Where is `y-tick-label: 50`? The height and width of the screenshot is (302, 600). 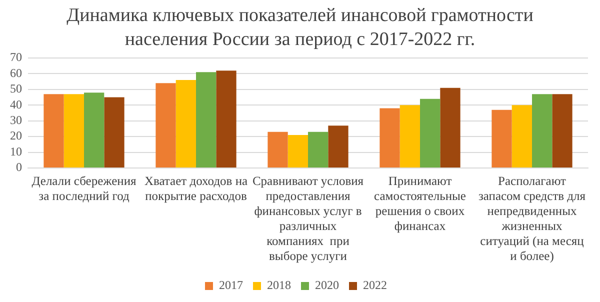
y-tick-label: 50 is located at coordinates (16, 89).